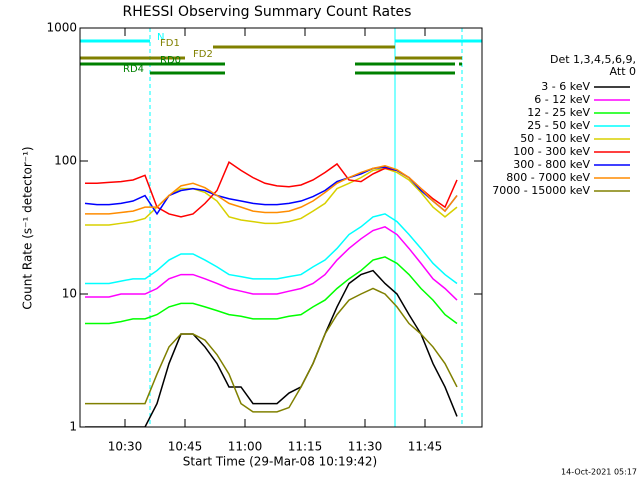 This screenshot has height=480, width=640. What do you see at coordinates (245, 447) in the screenshot?
I see `x-tick-label: 11:00` at bounding box center [245, 447].